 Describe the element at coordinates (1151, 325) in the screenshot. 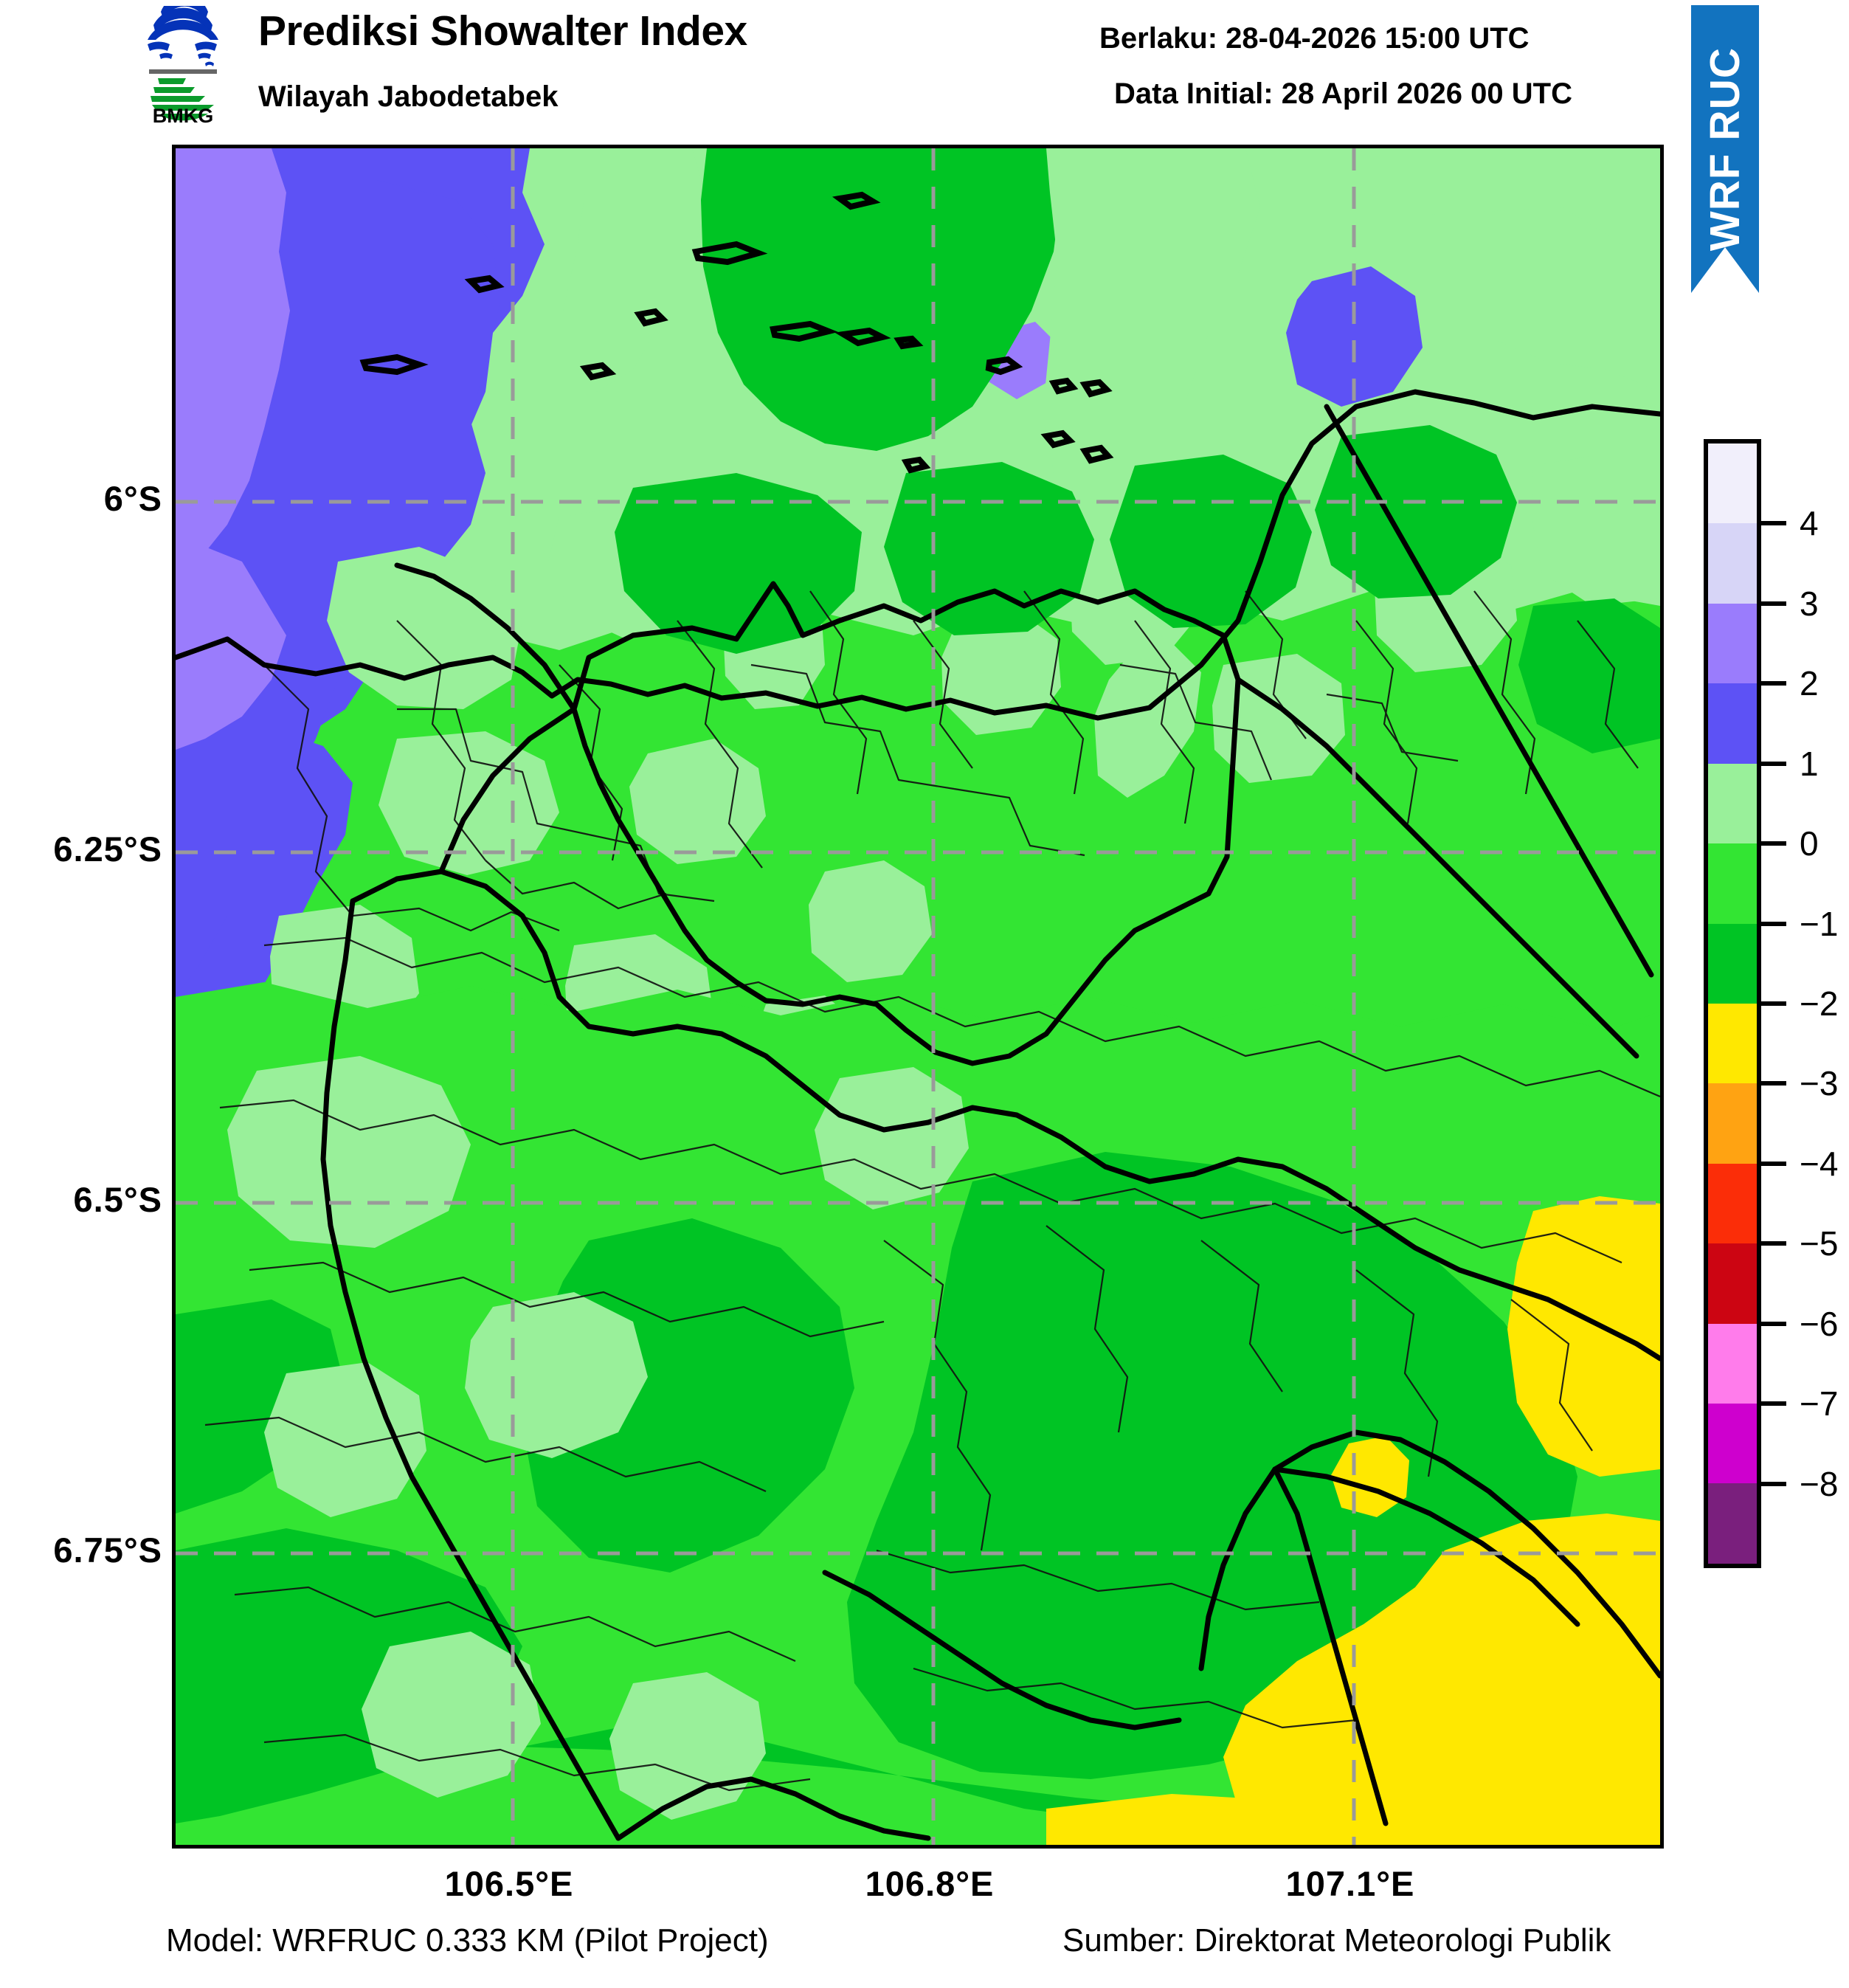

I see `contour-1to0-northeast` at that location.